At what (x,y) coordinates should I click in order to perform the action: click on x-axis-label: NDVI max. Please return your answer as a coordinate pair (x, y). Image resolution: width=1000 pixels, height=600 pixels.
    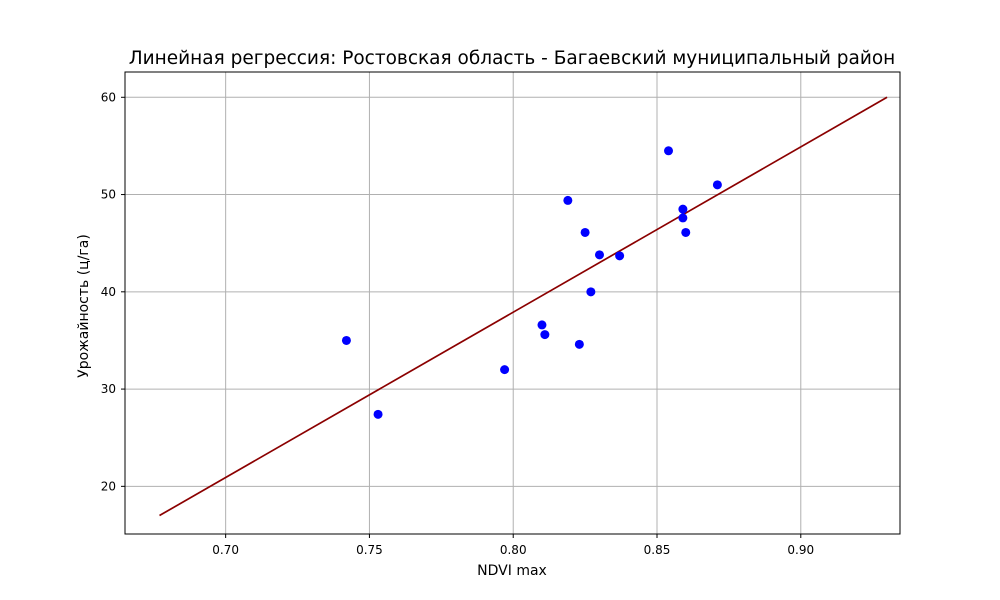
    Looking at the image, I should click on (512, 571).